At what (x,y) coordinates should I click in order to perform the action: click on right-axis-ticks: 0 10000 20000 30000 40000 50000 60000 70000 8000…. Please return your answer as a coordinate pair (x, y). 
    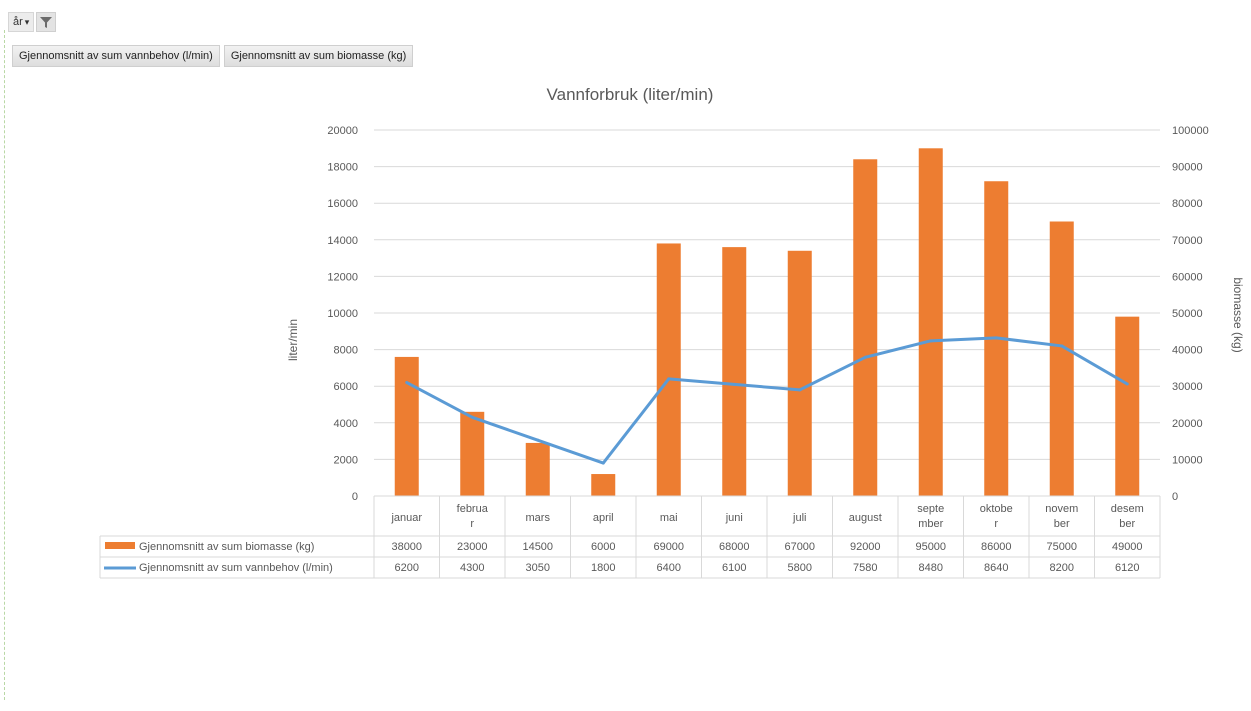
    Looking at the image, I should click on (1190, 314).